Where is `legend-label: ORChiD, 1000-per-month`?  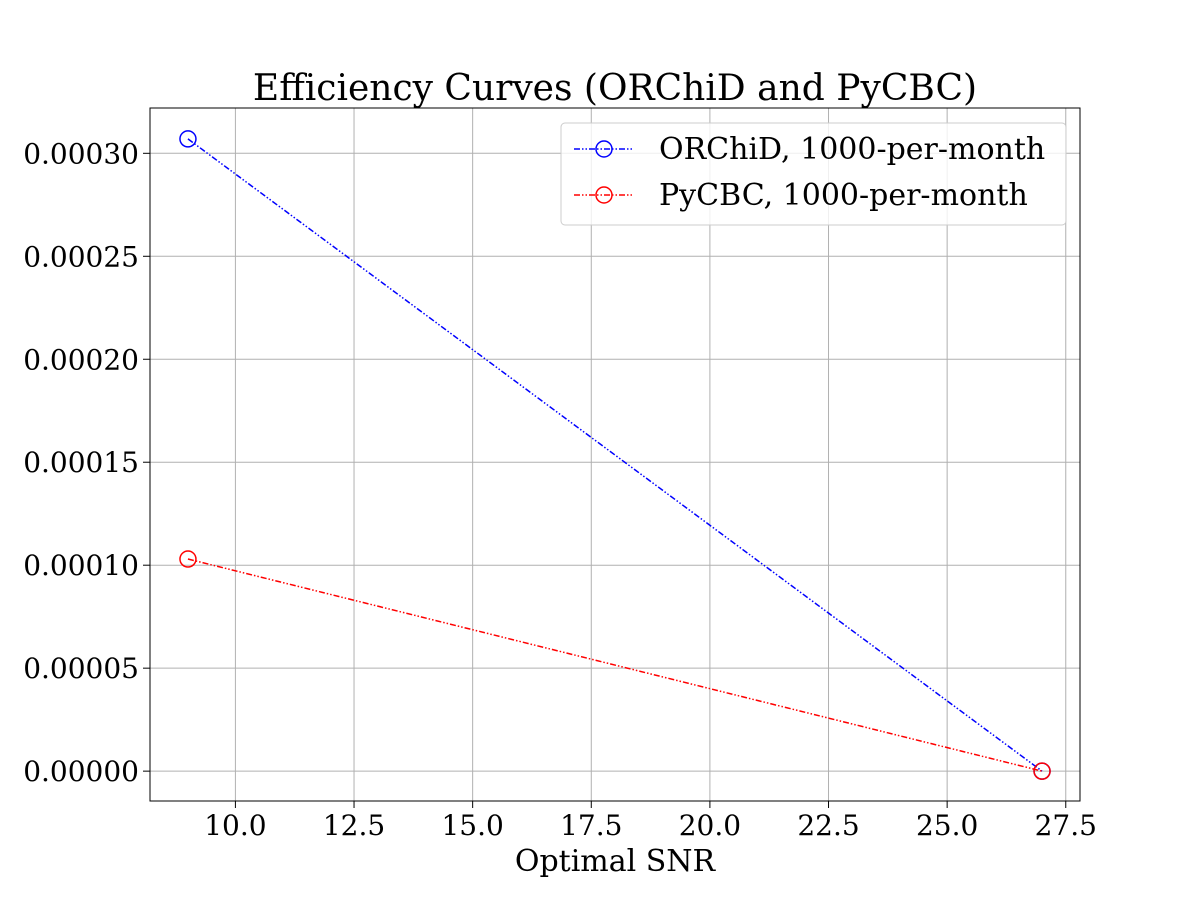
legend-label: ORChiD, 1000-per-month is located at coordinates (852, 149).